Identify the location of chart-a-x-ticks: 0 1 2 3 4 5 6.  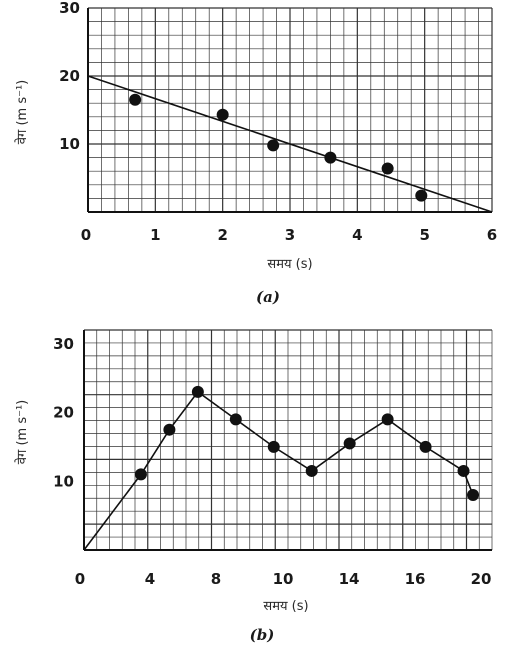
(289, 235).